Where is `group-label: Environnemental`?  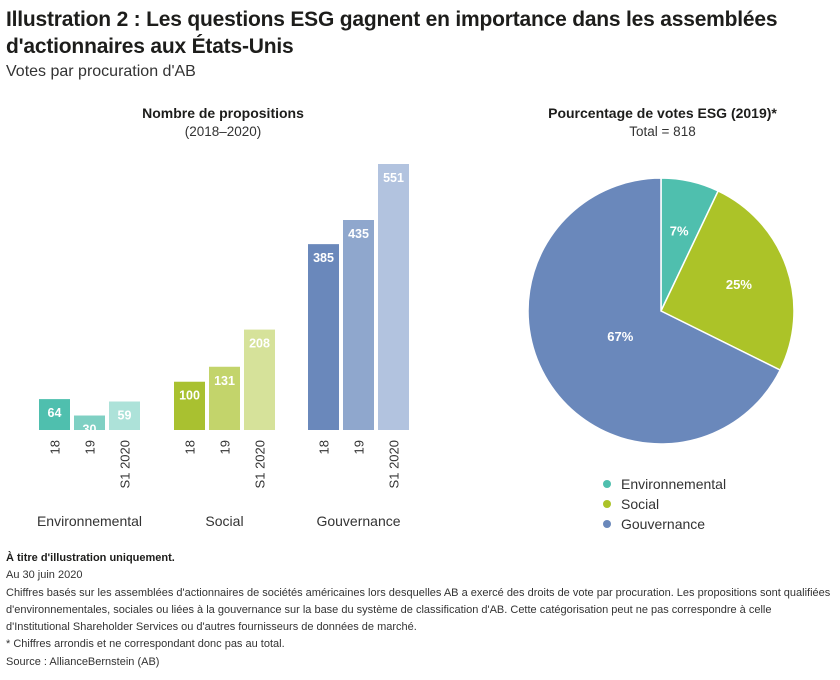
group-label: Environnemental is located at coordinates (89, 521).